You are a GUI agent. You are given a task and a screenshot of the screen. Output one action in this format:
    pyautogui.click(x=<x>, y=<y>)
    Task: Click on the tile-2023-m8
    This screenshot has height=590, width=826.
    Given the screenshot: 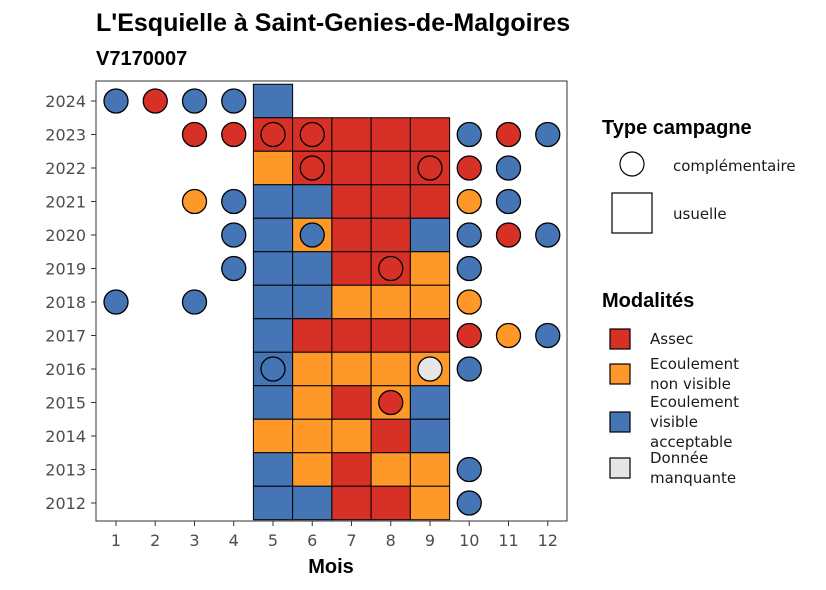 What is the action you would take?
    pyautogui.click(x=390, y=134)
    